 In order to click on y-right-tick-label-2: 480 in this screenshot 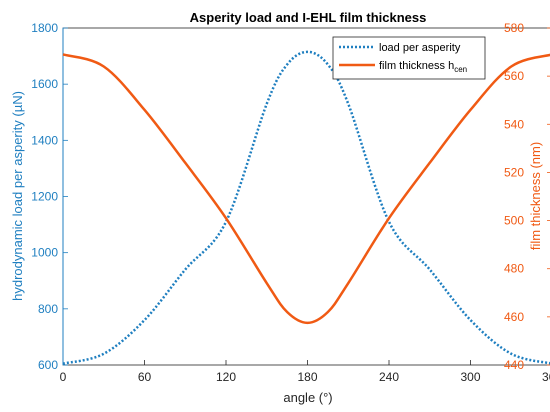, I will do `click(514, 269)`.